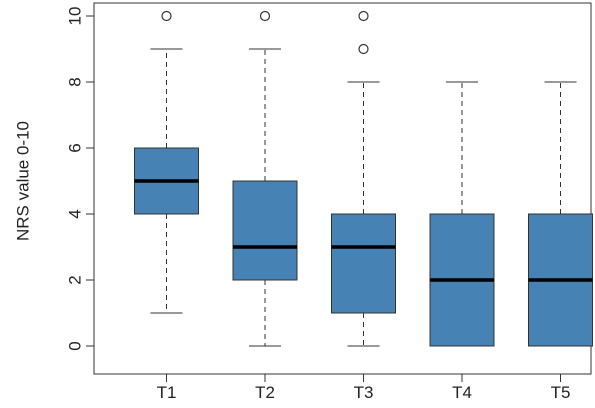  I want to click on y-axis: 0 2 4 6 8 10, so click(79, 179).